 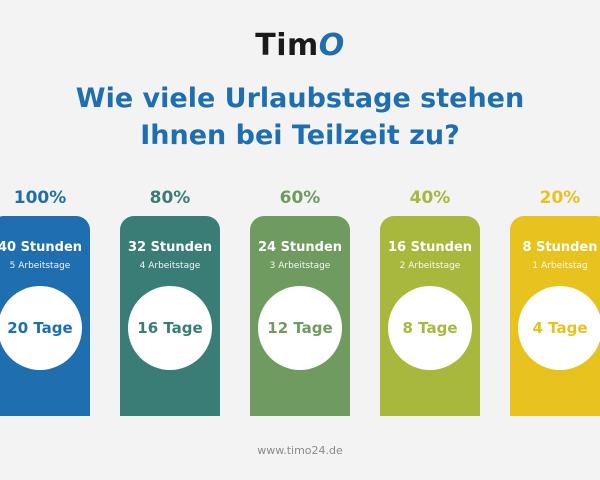 I want to click on headline-line-1: Wie viele Urlaubstage stehen, so click(x=300, y=98).